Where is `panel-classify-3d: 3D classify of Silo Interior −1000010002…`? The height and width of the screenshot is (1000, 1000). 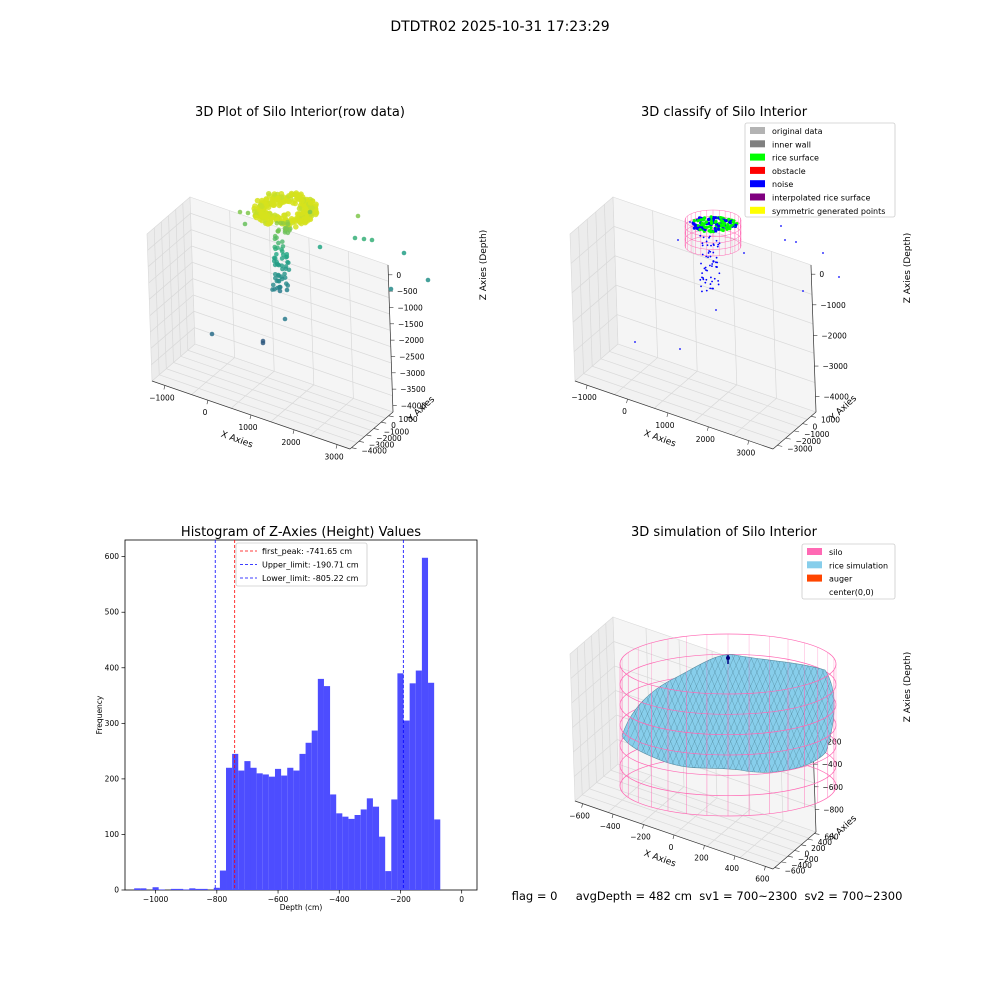
panel-classify-3d: 3D classify of Silo Interior −1000010002… is located at coordinates (741, 281).